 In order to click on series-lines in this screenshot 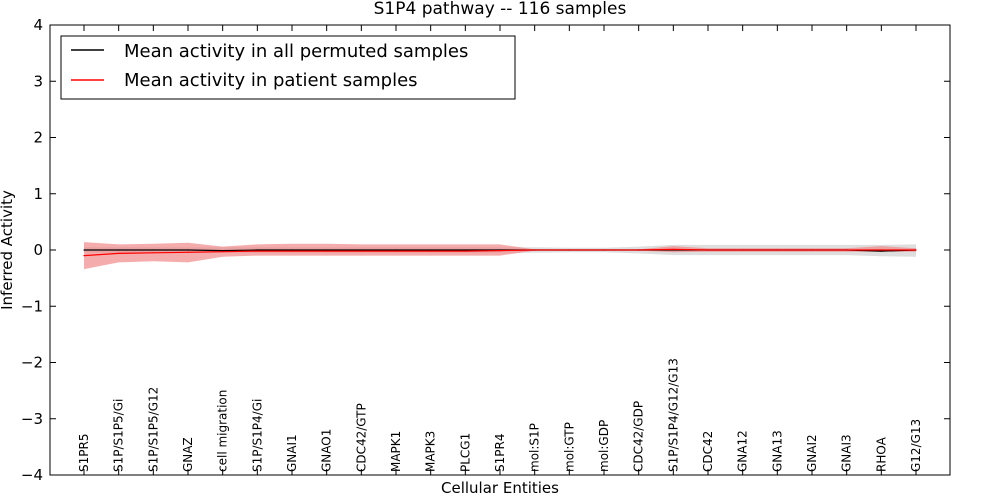, I will do `click(500, 252)`.